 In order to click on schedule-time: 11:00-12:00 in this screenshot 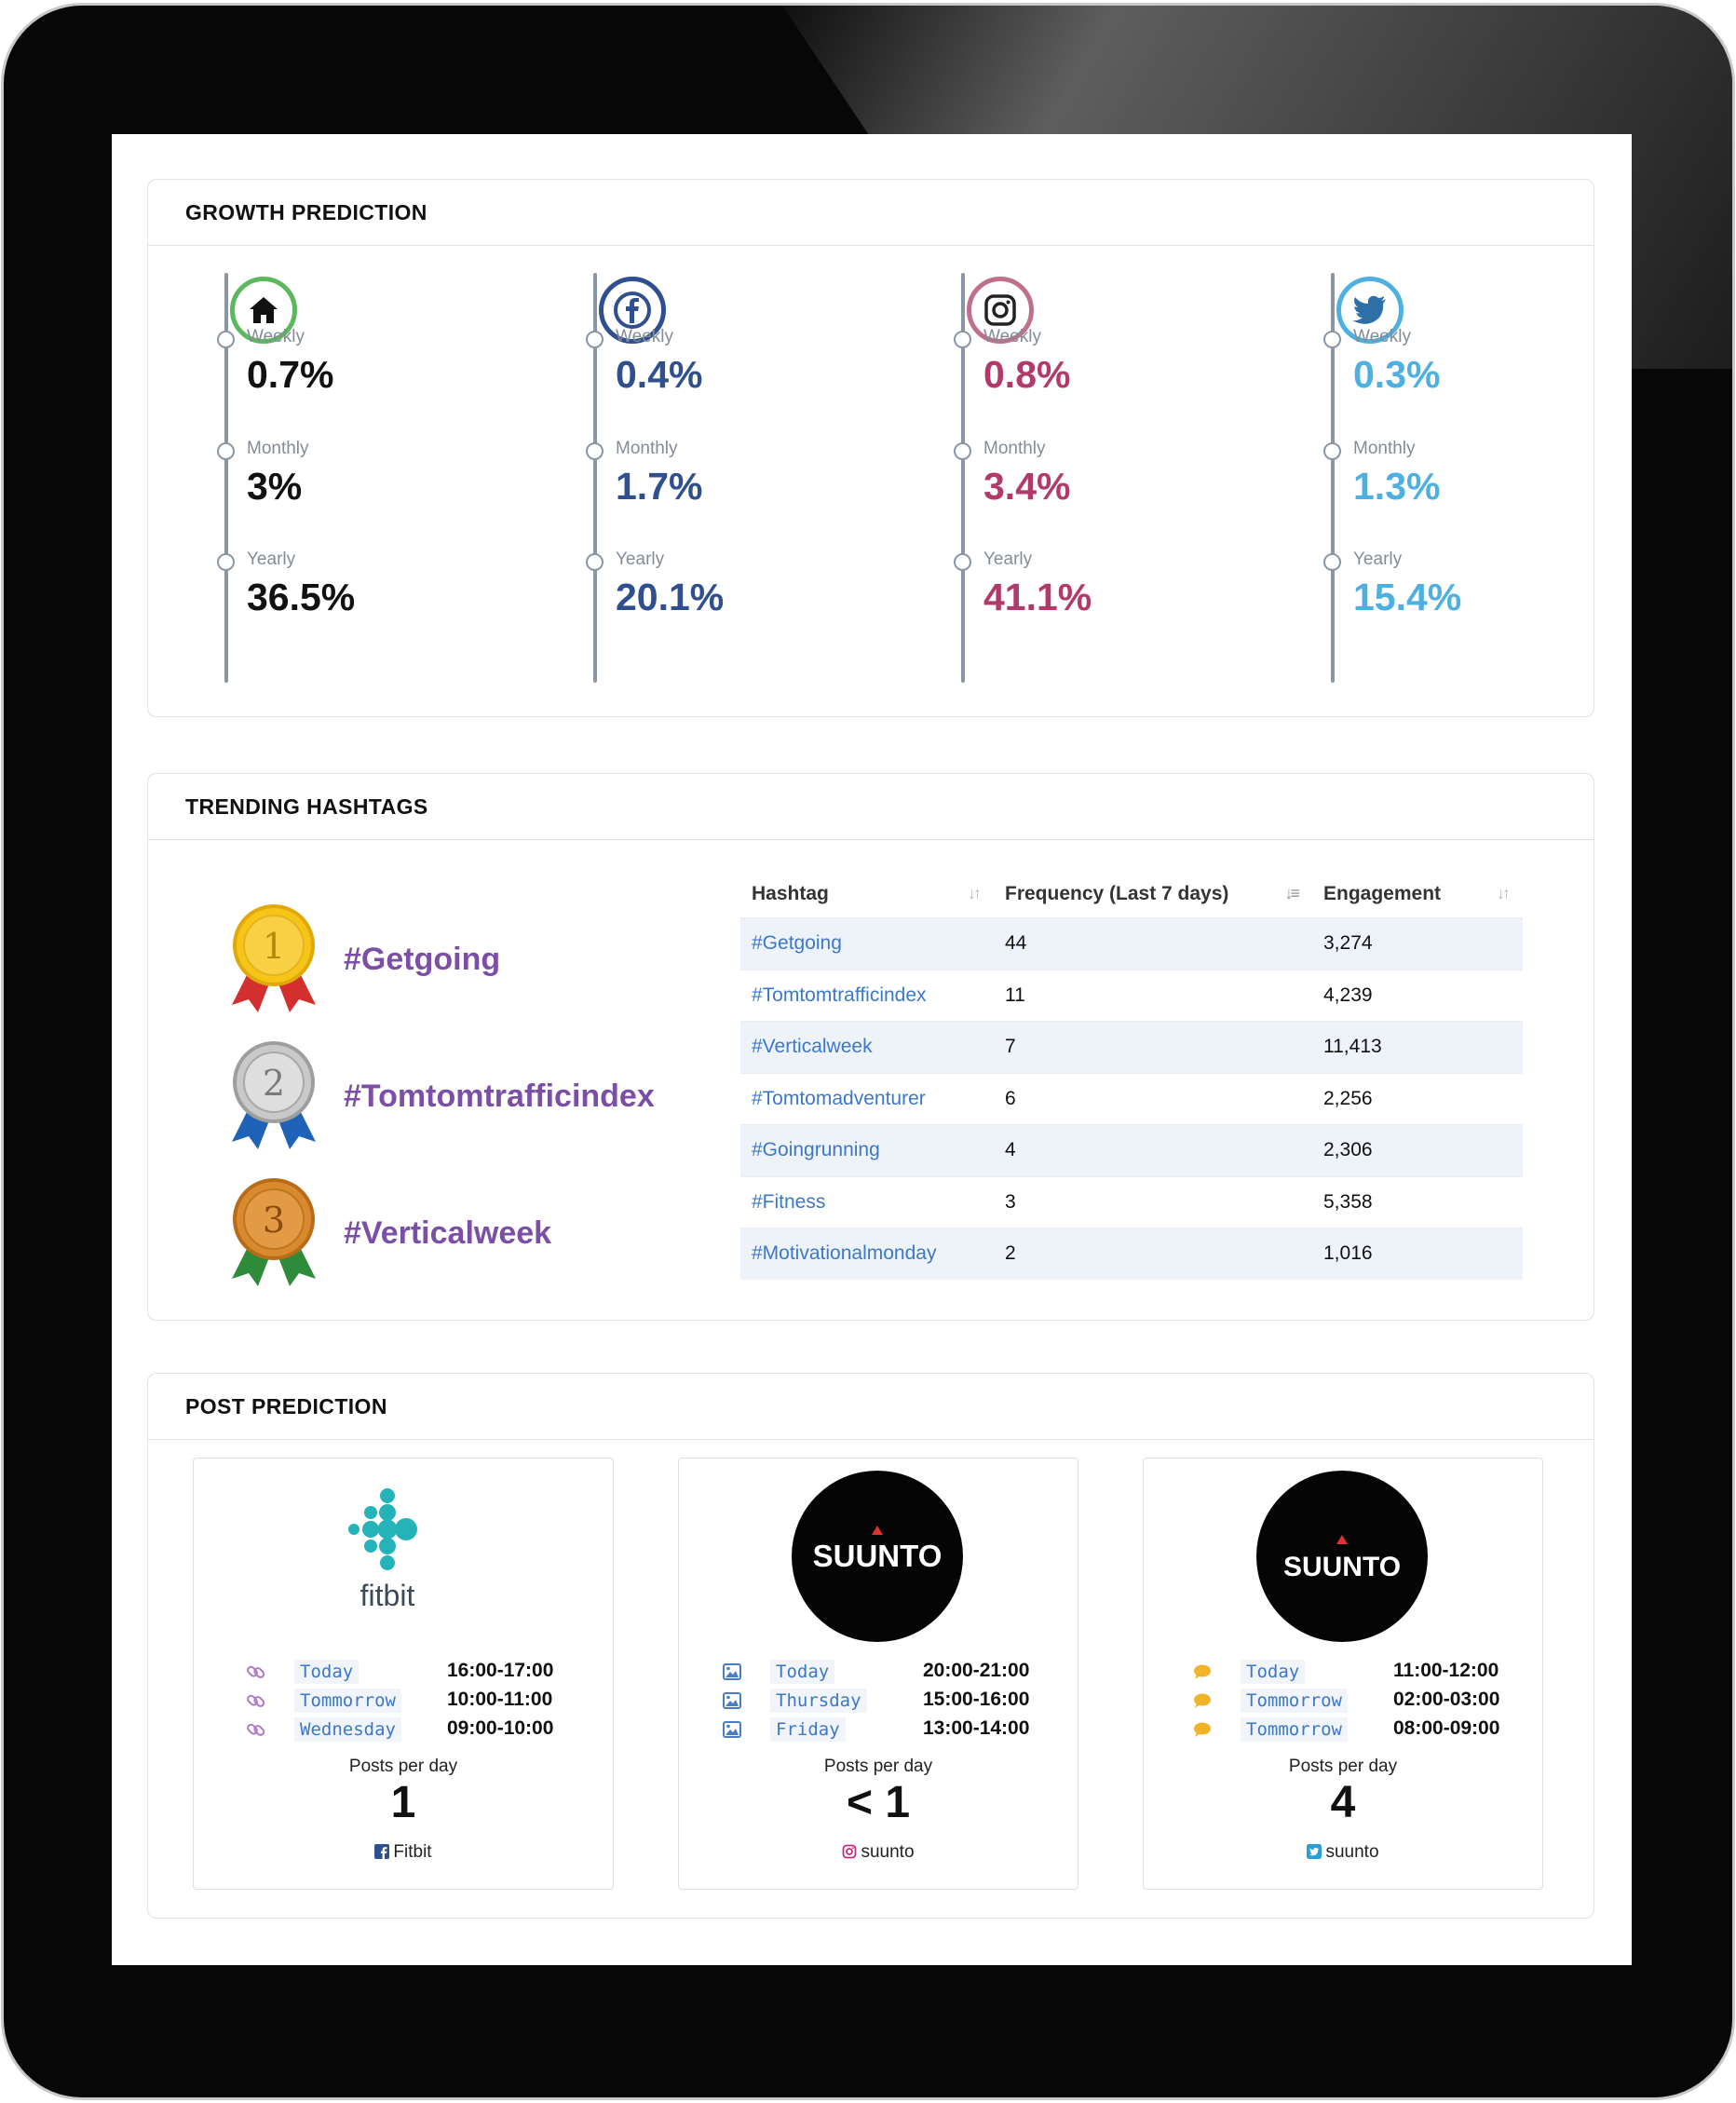, I will do `click(1446, 1670)`.